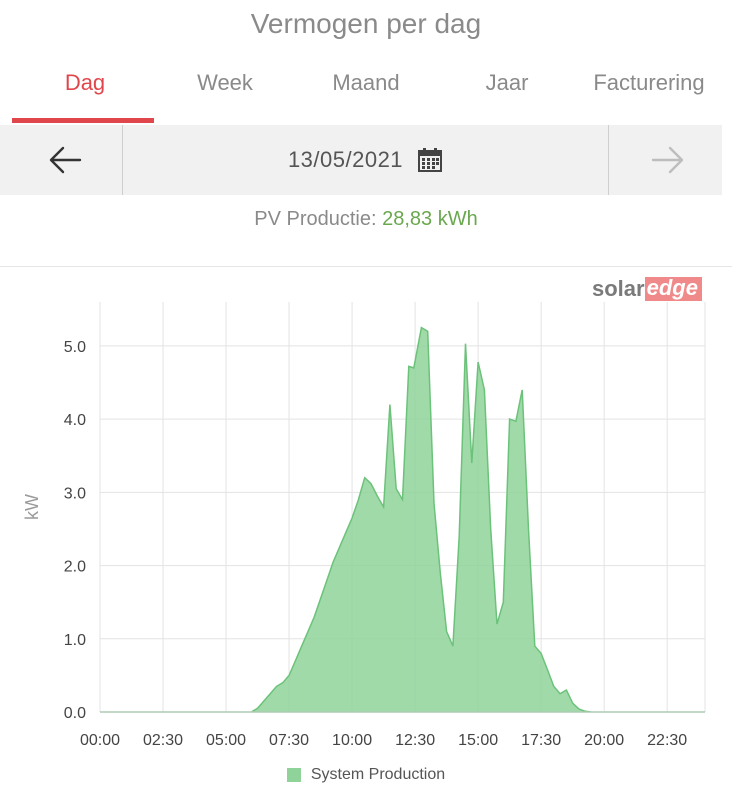 The width and height of the screenshot is (732, 800). What do you see at coordinates (667, 740) in the screenshot?
I see `x-tick-label: 22:30` at bounding box center [667, 740].